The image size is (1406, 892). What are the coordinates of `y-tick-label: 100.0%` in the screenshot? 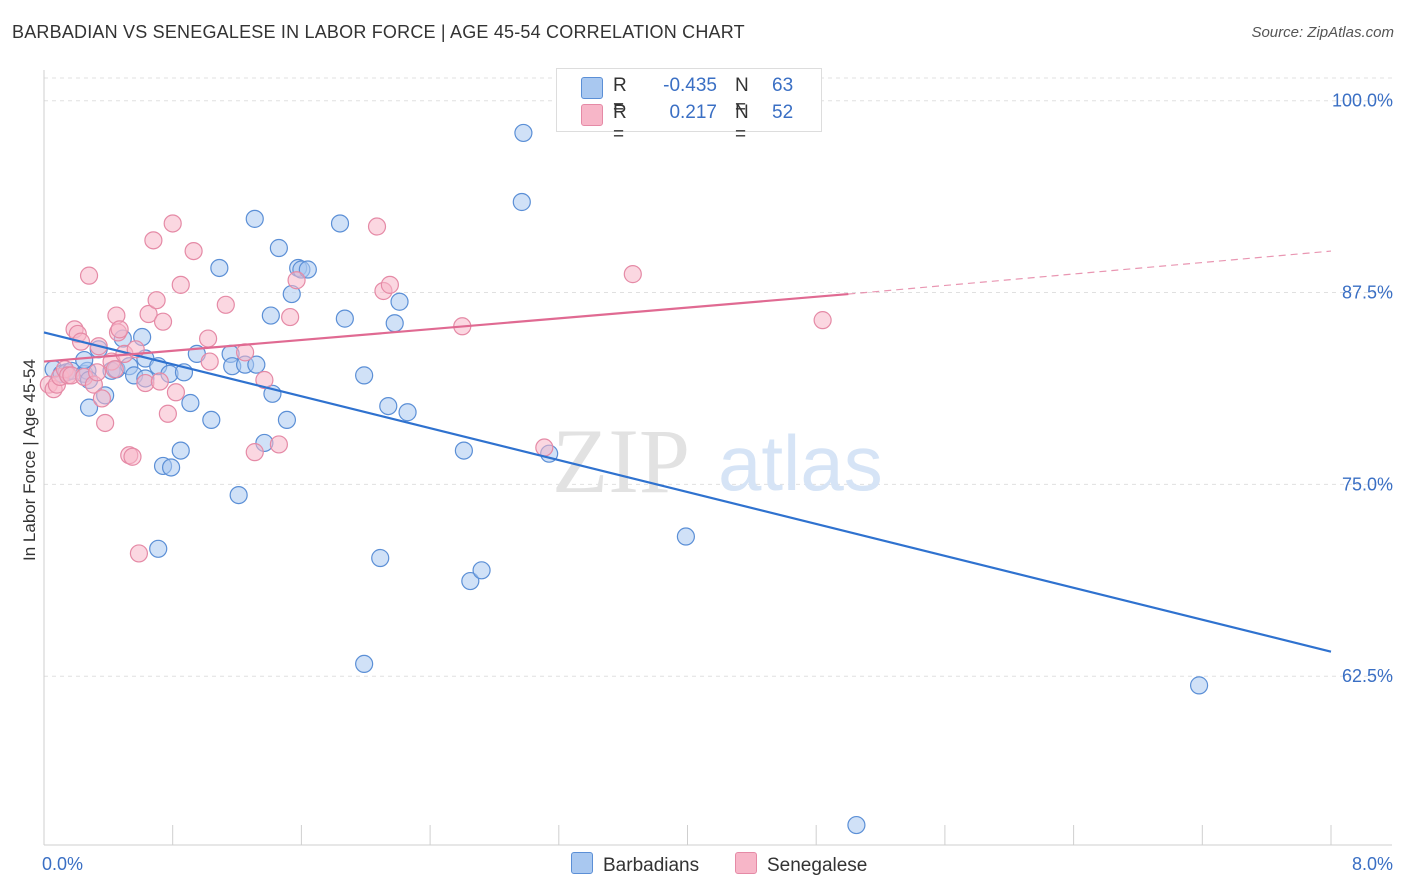 It's located at (1362, 101).